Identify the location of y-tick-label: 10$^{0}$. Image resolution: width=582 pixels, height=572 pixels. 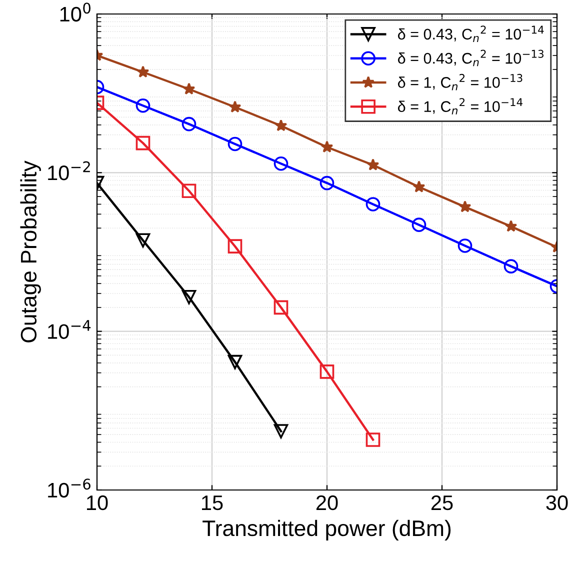
(75, 12).